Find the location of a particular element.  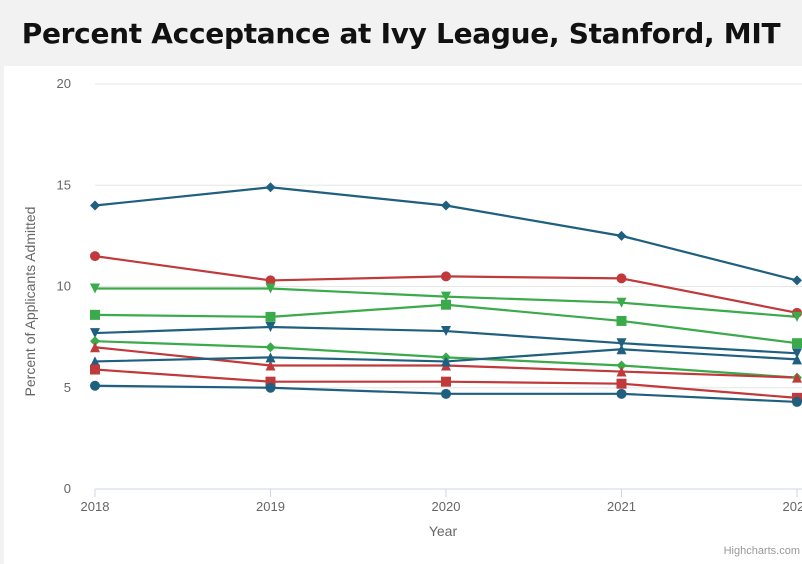

credits-label: Highcharts.com is located at coordinates (762, 551).